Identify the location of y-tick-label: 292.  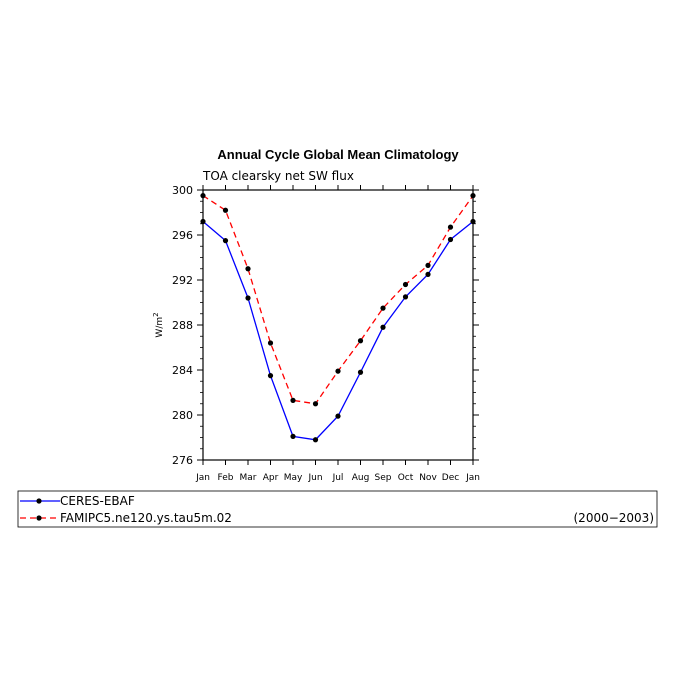
(182, 280).